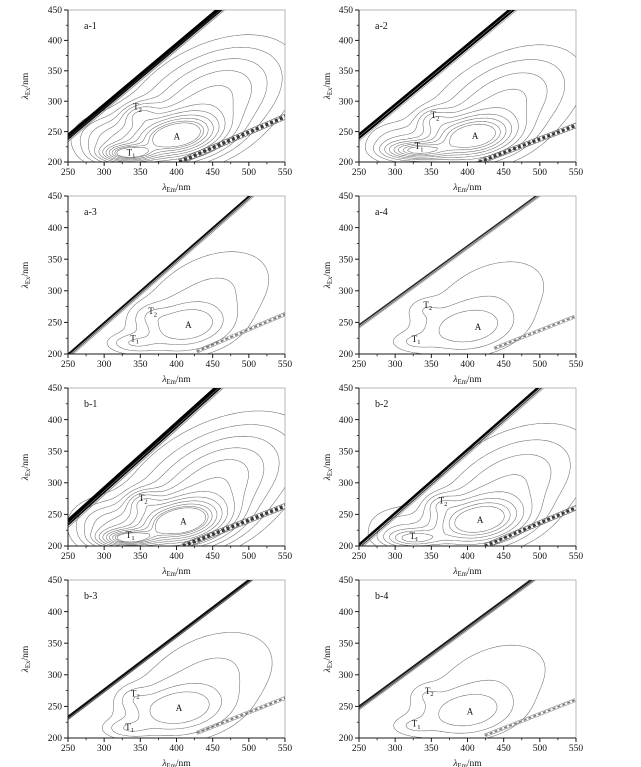 This screenshot has height=767, width=641. I want to click on panel-label: a-2, so click(381, 26).